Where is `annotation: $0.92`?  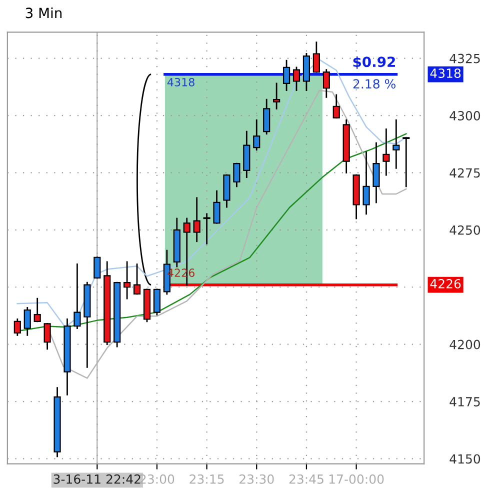
annotation: $0.92 is located at coordinates (374, 62).